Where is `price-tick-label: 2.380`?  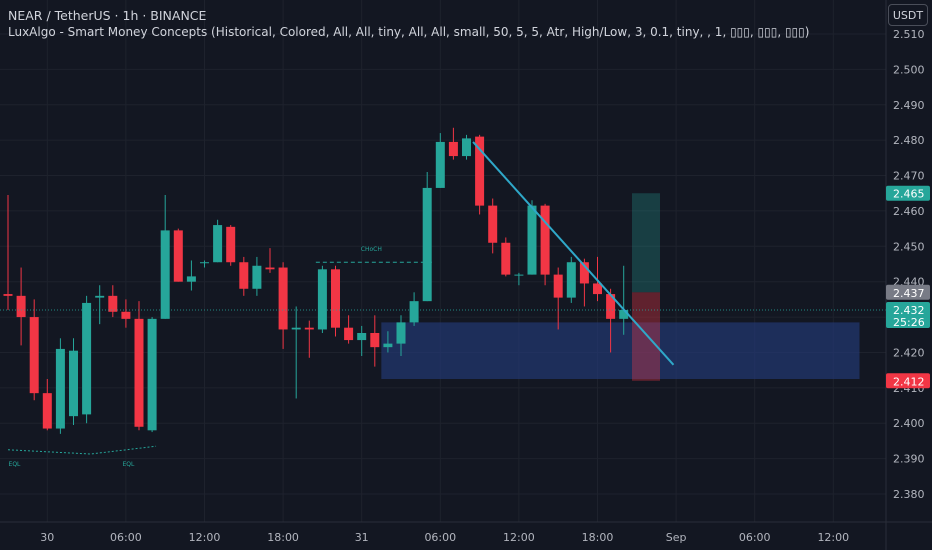
price-tick-label: 2.380 is located at coordinates (909, 494).